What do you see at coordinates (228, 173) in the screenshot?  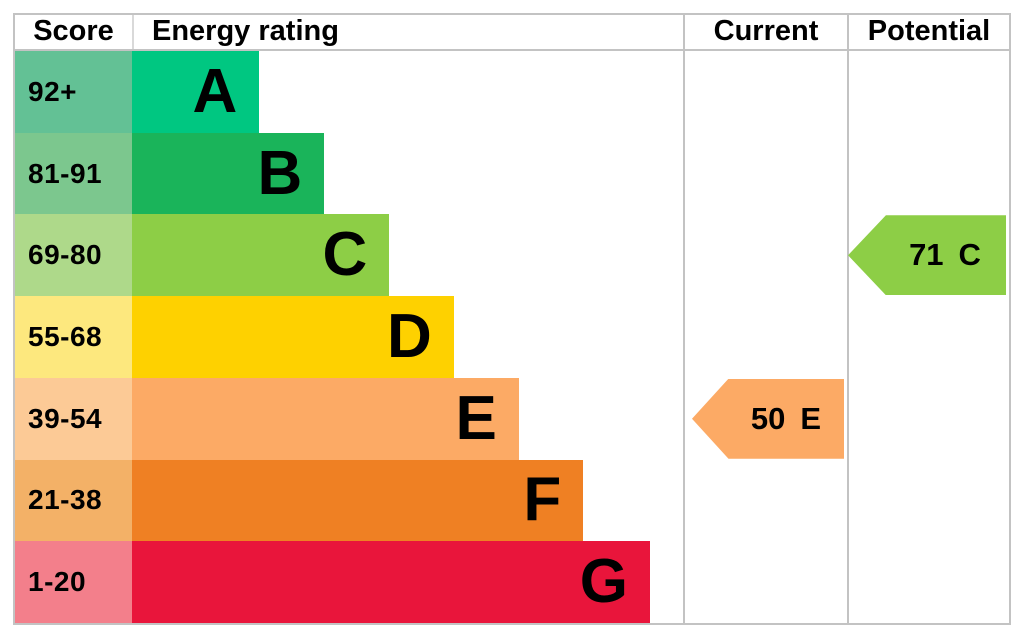 I see `rating-bar-b: B` at bounding box center [228, 173].